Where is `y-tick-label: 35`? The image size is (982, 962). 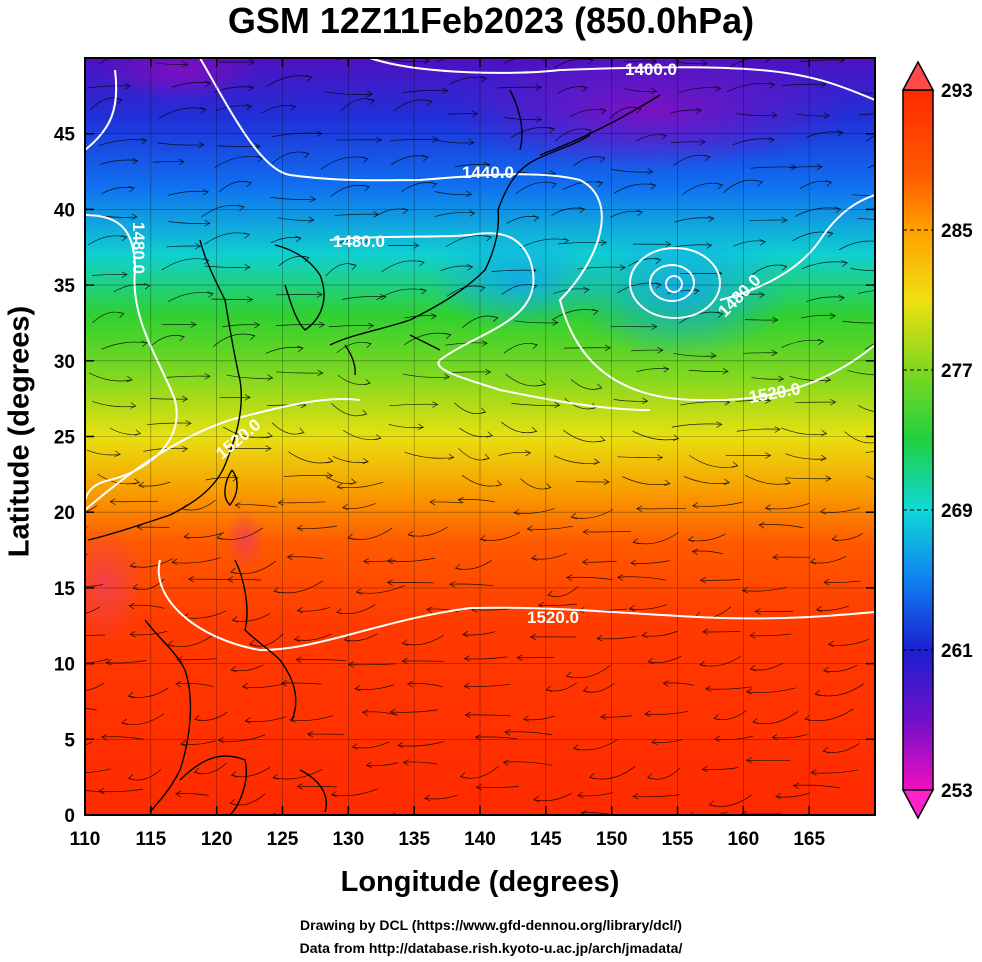 y-tick-label: 35 is located at coordinates (65, 286).